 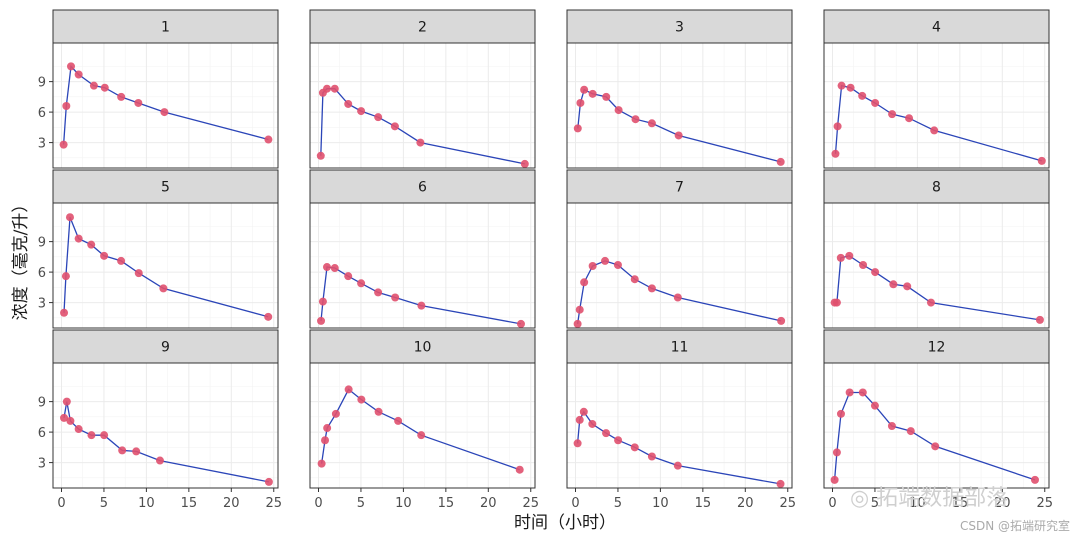 I want to click on facet-panel-1: 1 3 6 9, so click(x=158, y=89).